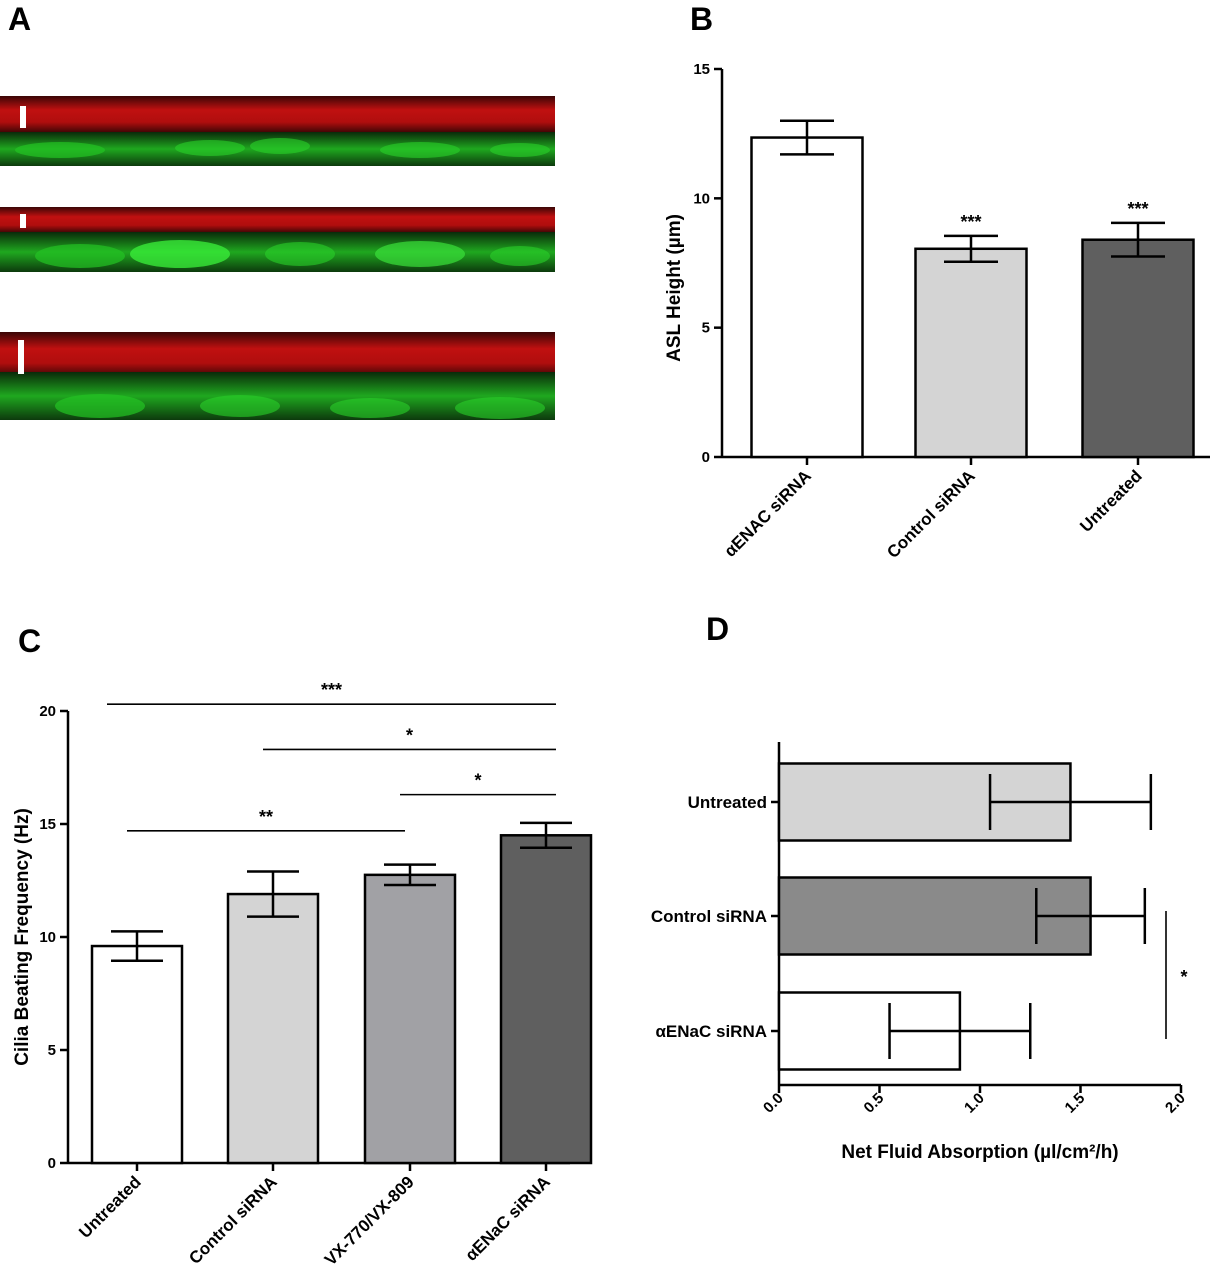  What do you see at coordinates (768, 513) in the screenshot?
I see `x-tick-label: αENAC siRNA` at bounding box center [768, 513].